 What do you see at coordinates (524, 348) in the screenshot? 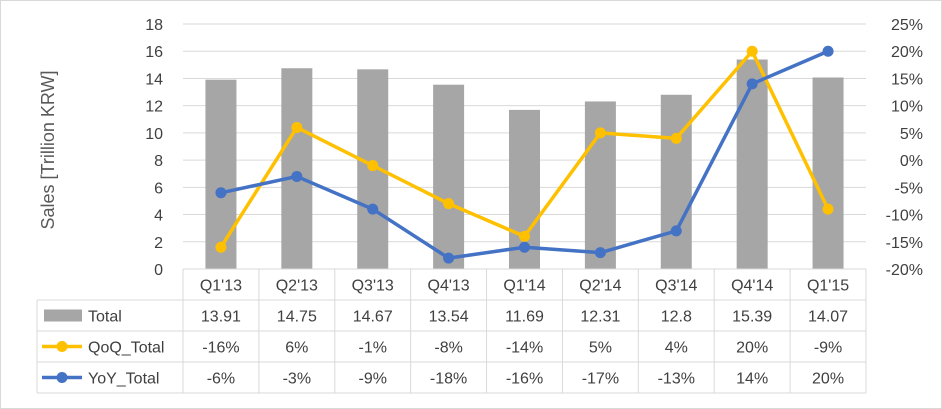
I see `table-cell-value: -14%` at bounding box center [524, 348].